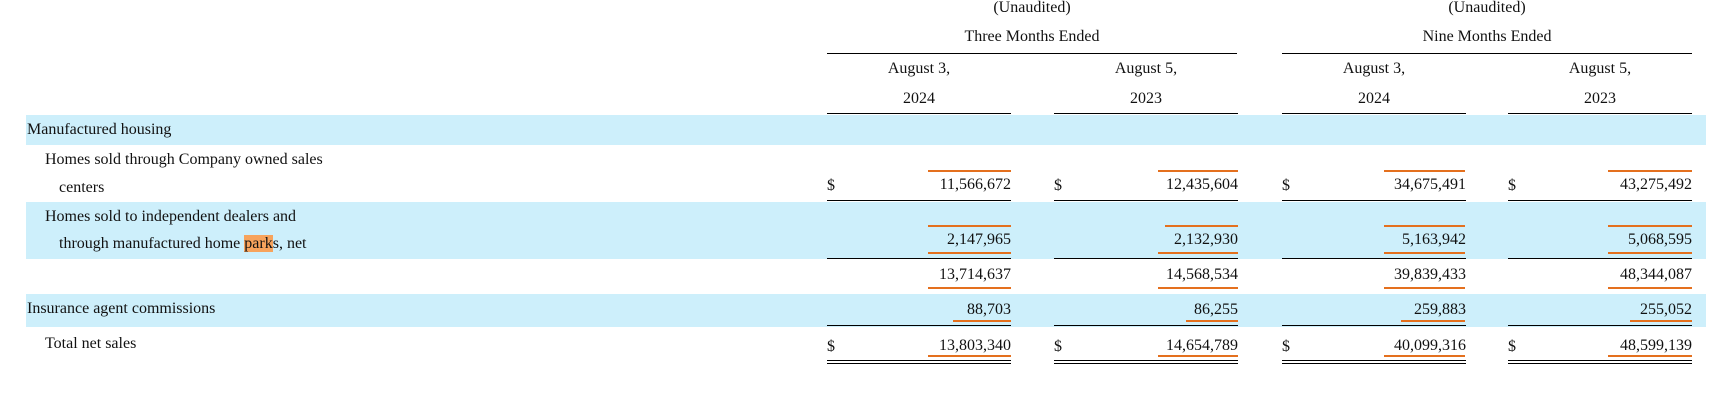 The image size is (1717, 419). Describe the element at coordinates (1440, 309) in the screenshot. I see `value-insurance-col3: 259,883` at that location.